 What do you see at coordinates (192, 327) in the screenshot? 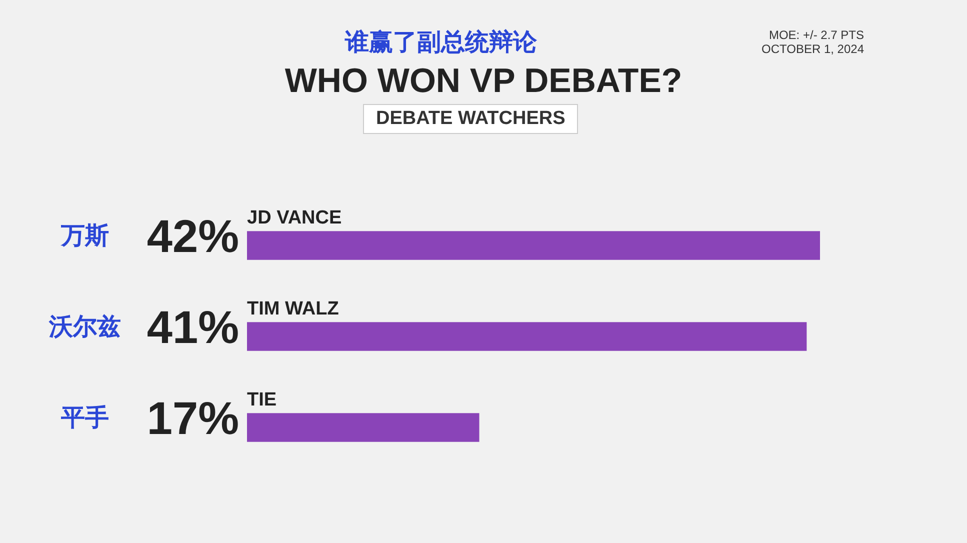
I see `data-label: 41%` at bounding box center [192, 327].